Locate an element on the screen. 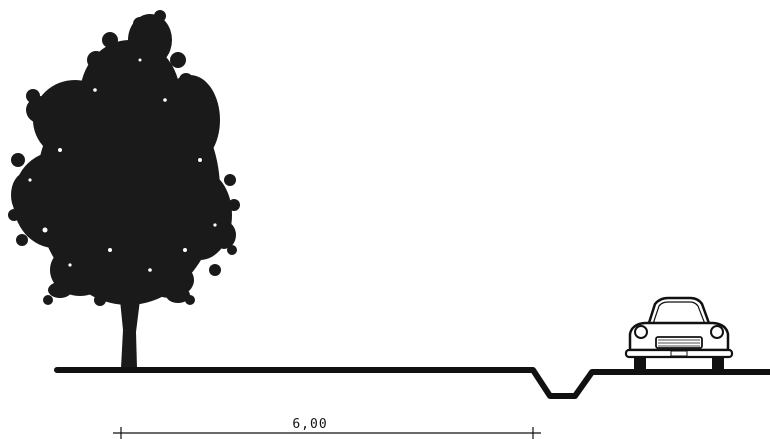 Image resolution: width=770 pixels, height=439 pixels. car-icon is located at coordinates (679, 332).